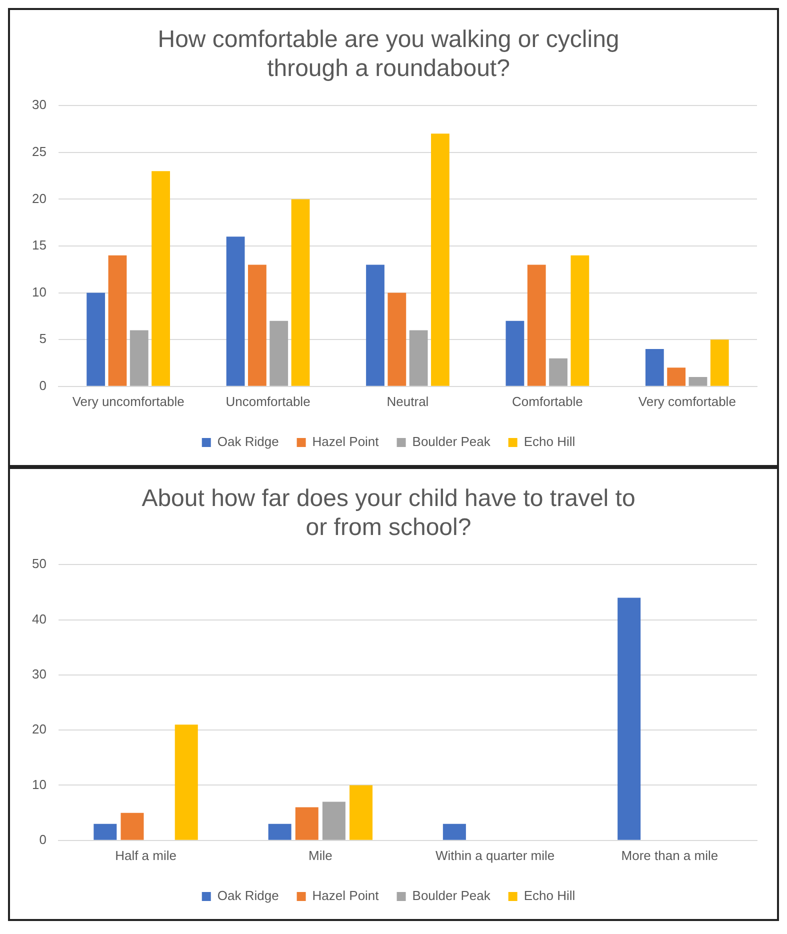 The height and width of the screenshot is (934, 787). I want to click on x-tick-label: Mile, so click(320, 855).